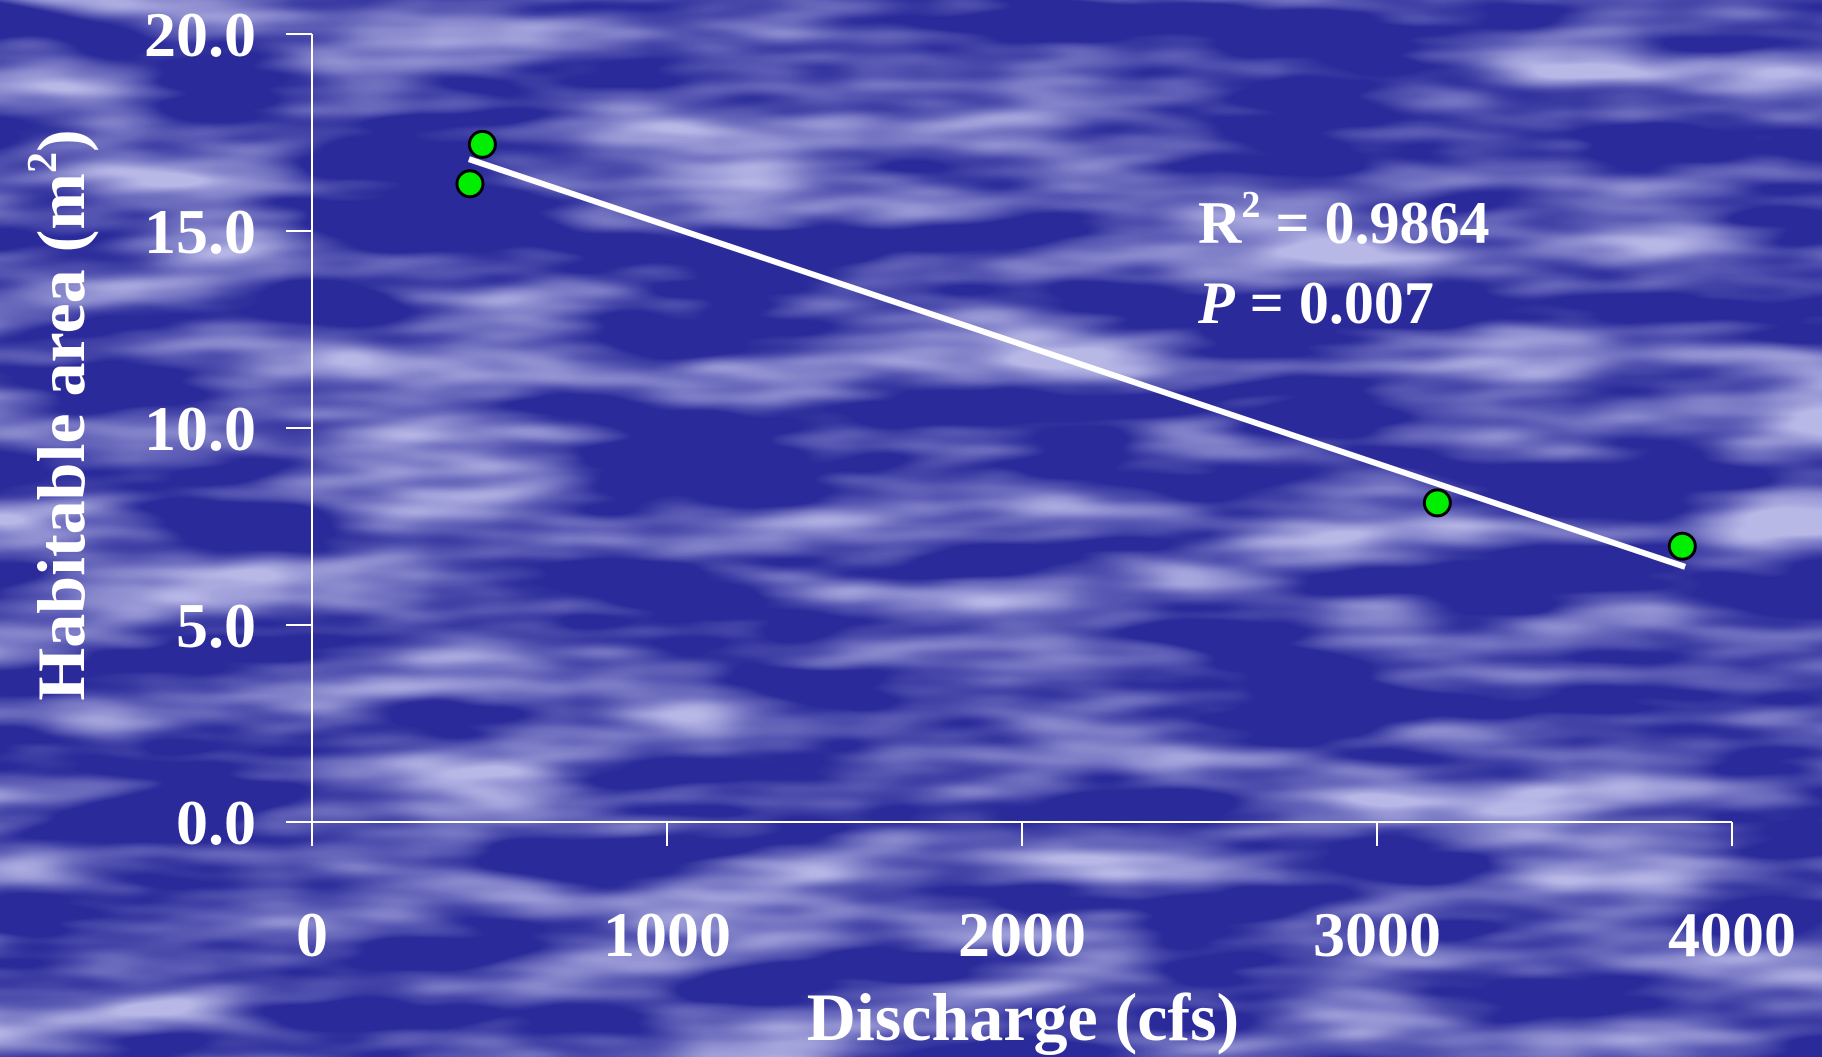 The width and height of the screenshot is (1822, 1057). I want to click on y-axis-title: Habitable area (m2), so click(59, 414).